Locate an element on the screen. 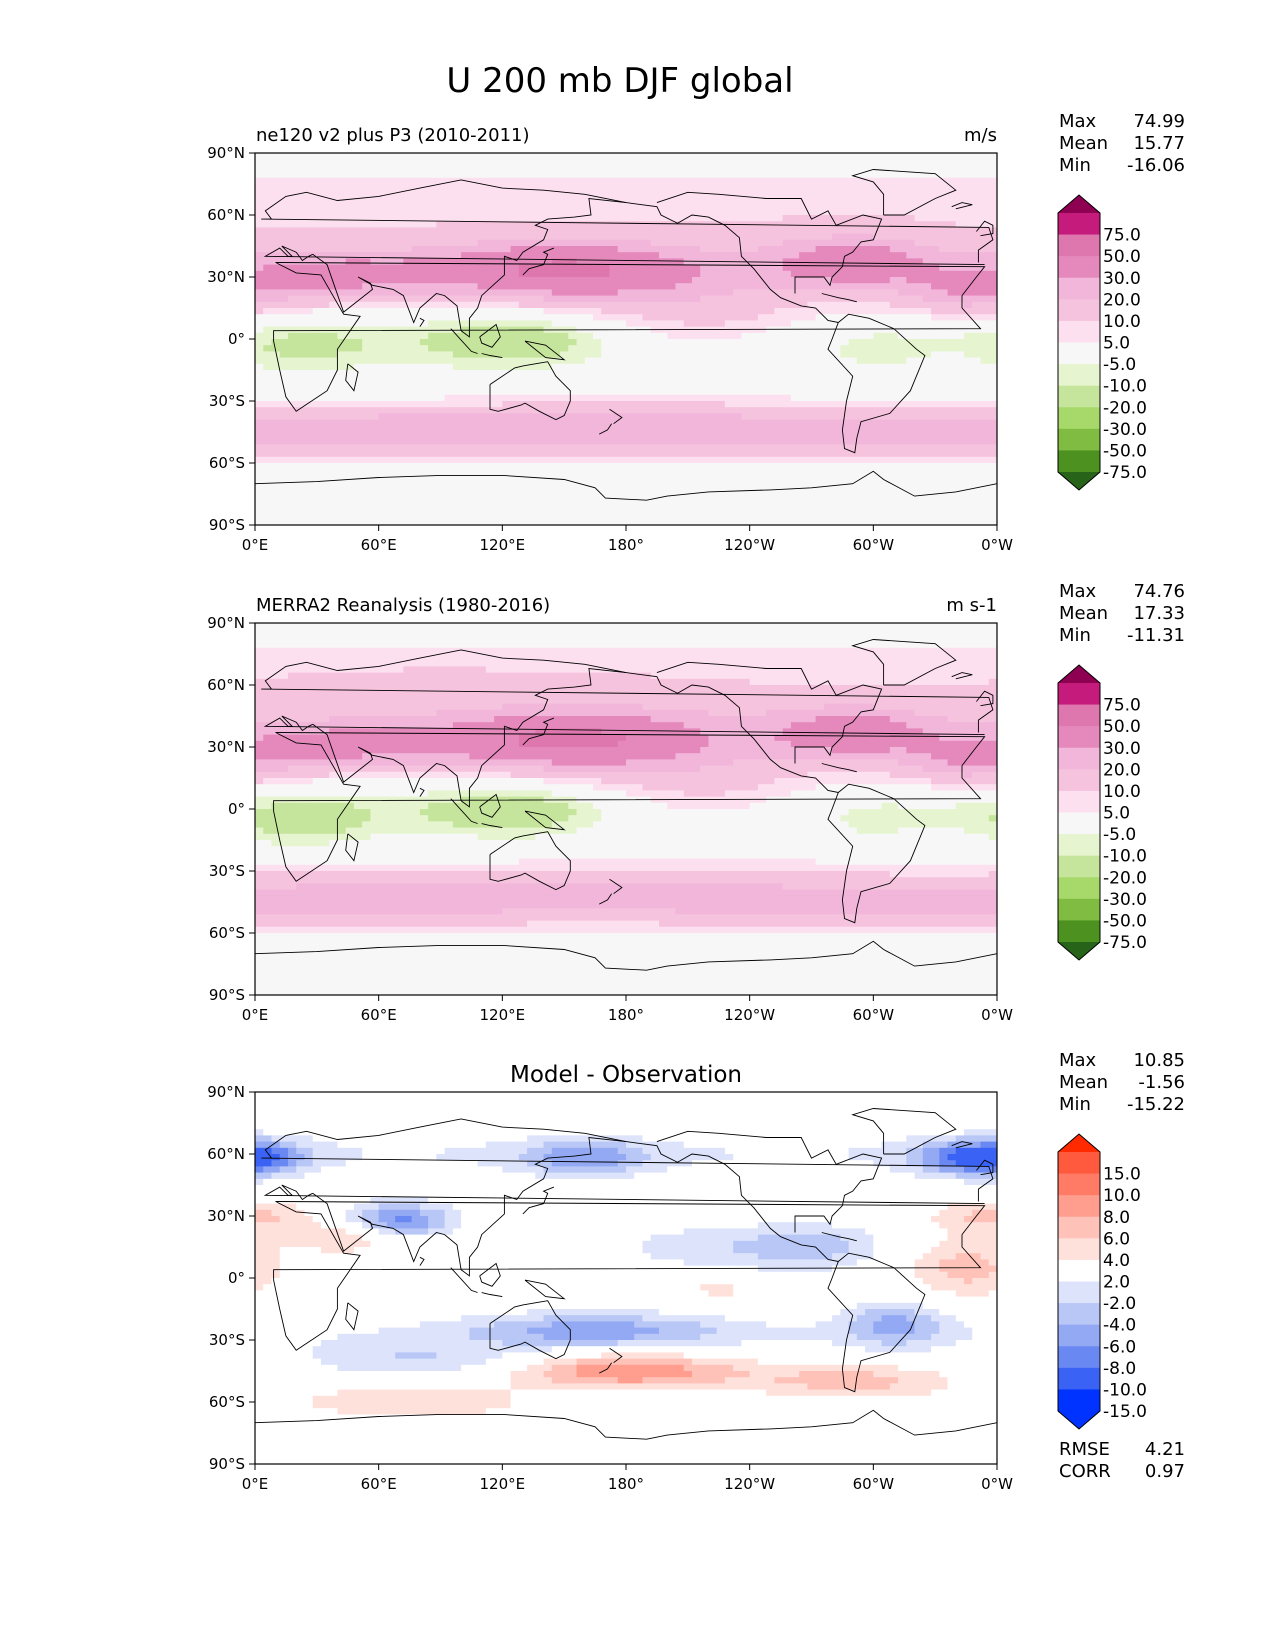  colorbar-tick-label: 8.0 is located at coordinates (1116, 1218).